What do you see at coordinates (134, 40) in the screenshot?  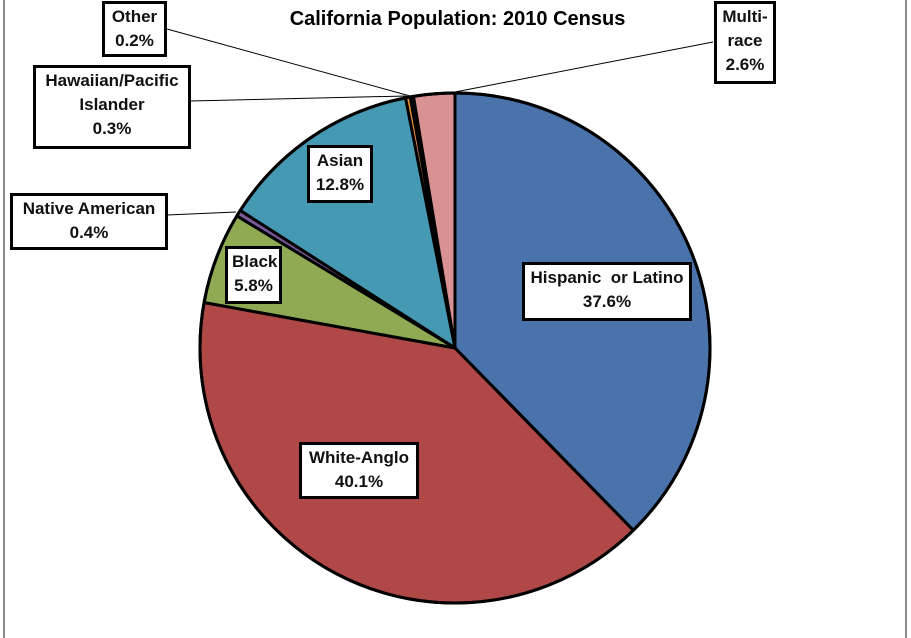 I see `label-other-value: 0.2%` at bounding box center [134, 40].